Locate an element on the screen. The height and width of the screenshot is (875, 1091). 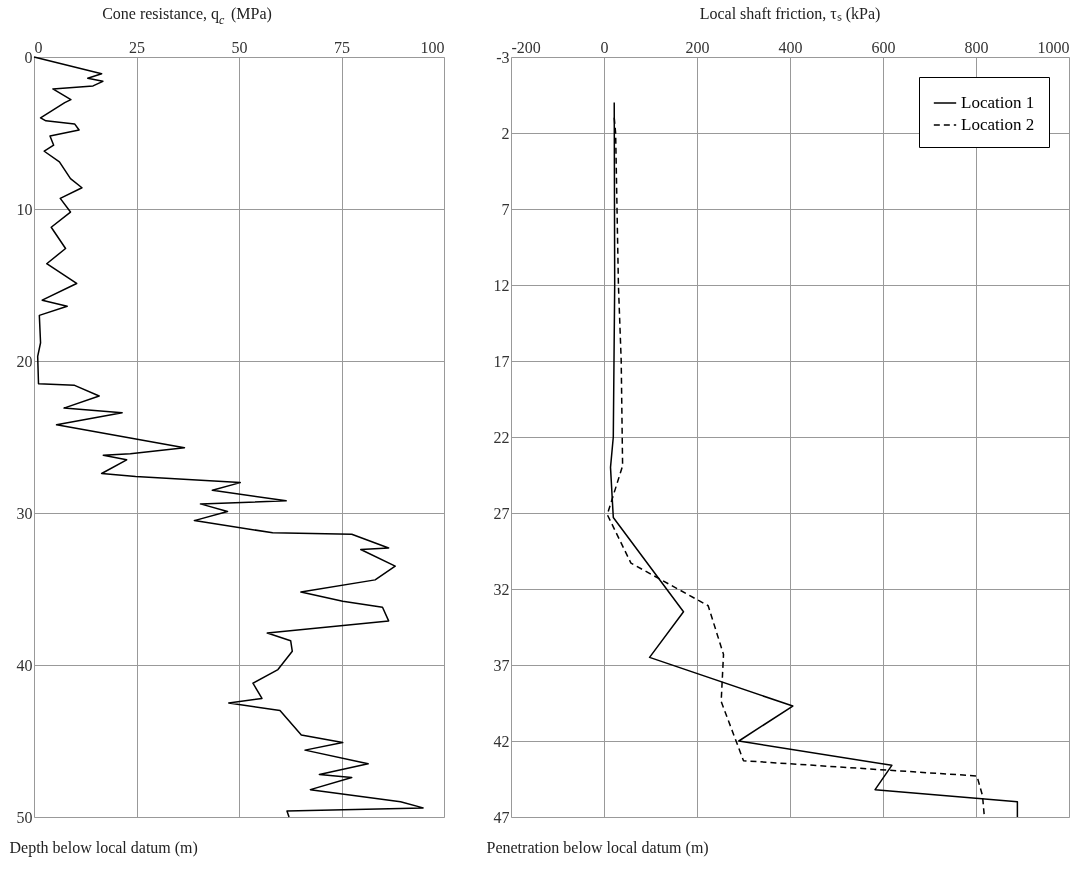
y-tick-label: 12 is located at coordinates (501, 285).